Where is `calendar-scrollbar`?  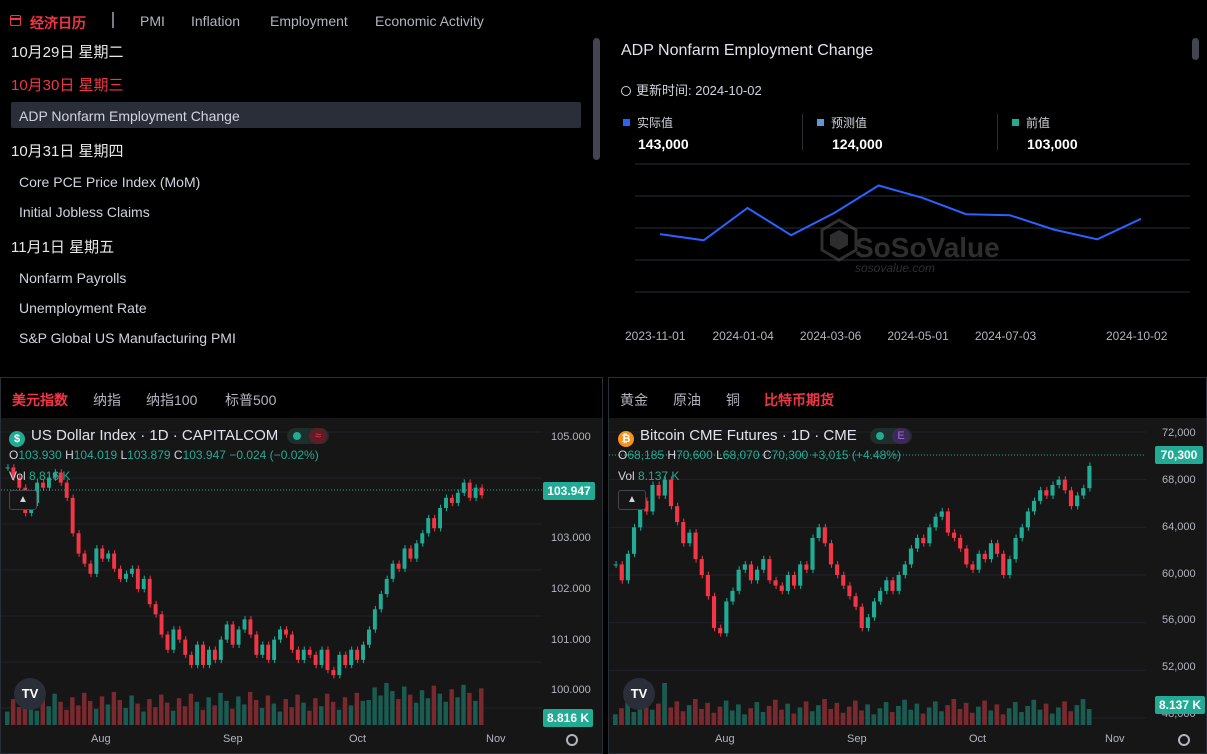
calendar-scrollbar is located at coordinates (596, 99).